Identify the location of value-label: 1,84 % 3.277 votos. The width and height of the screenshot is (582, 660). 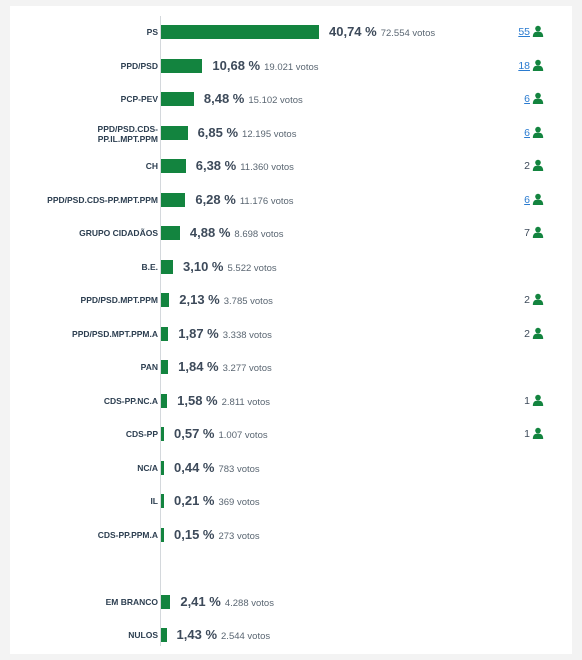
(225, 368).